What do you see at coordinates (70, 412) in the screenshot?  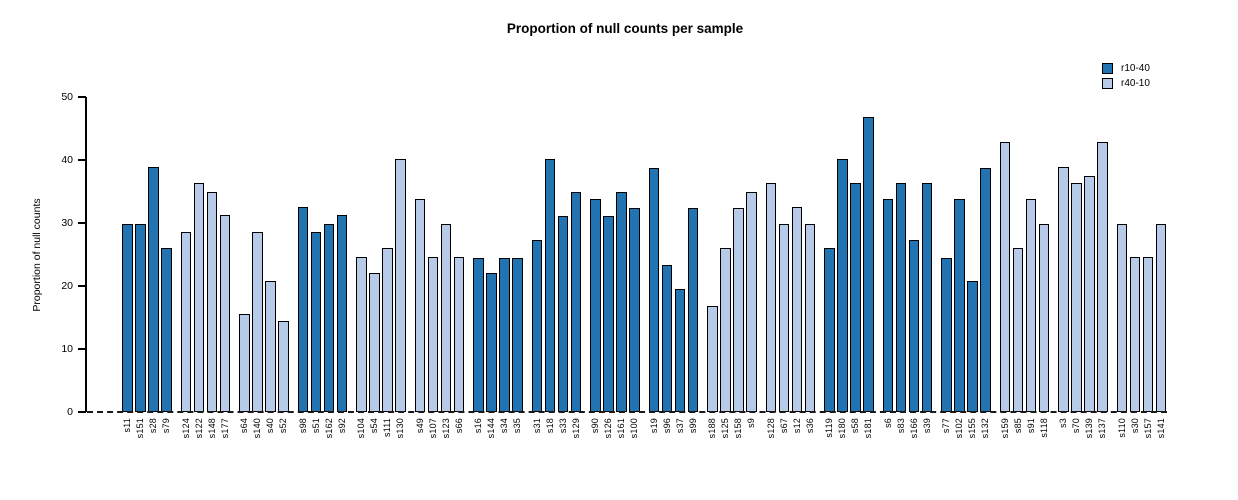 I see `y-tick-label: 0` at bounding box center [70, 412].